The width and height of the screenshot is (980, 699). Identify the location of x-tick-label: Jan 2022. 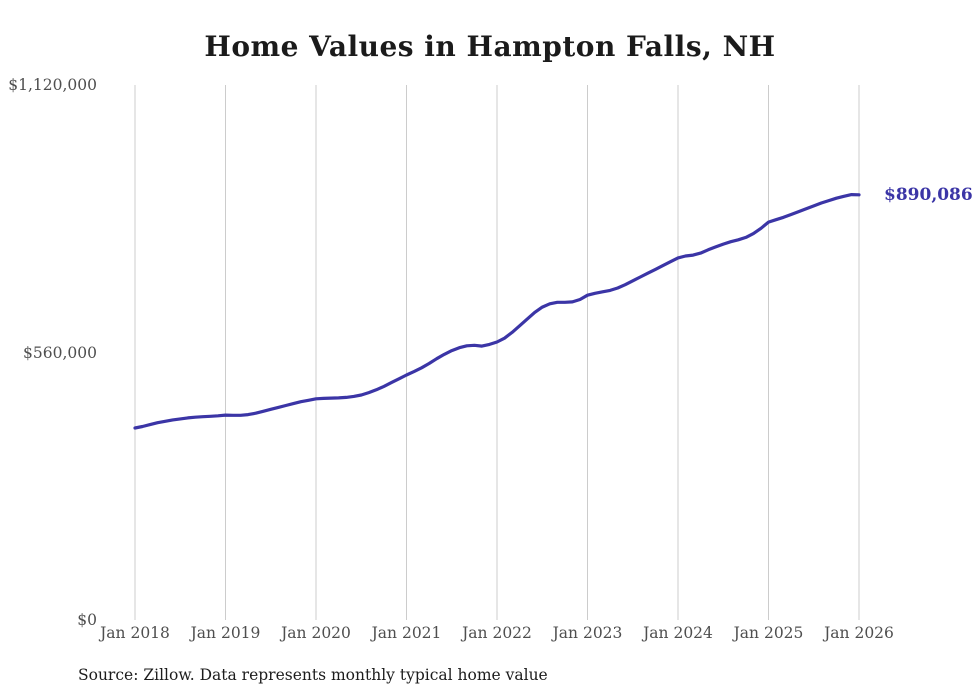
(497, 633).